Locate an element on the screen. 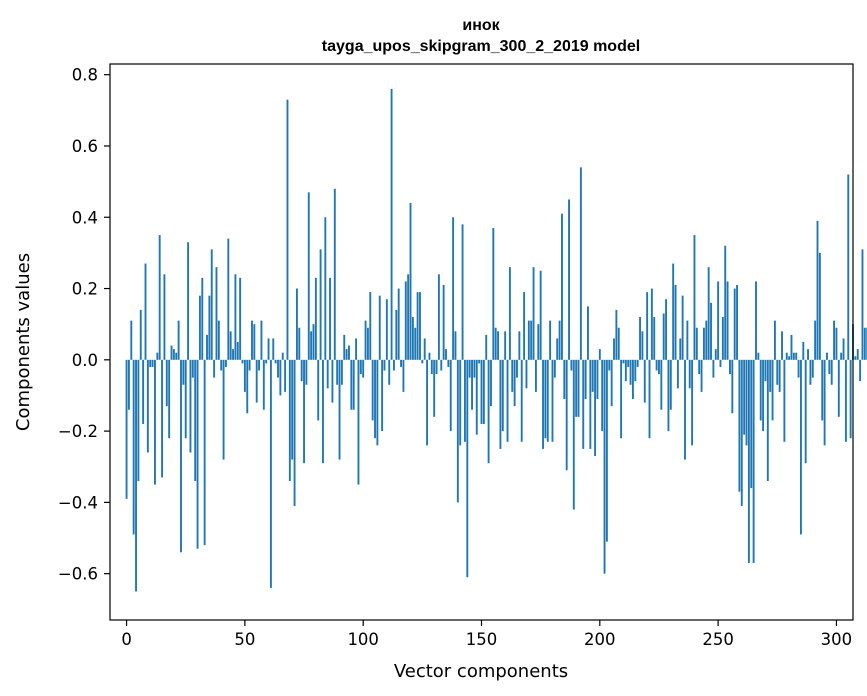 This screenshot has height=696, width=867. x-tick-label: 100 is located at coordinates (363, 639).